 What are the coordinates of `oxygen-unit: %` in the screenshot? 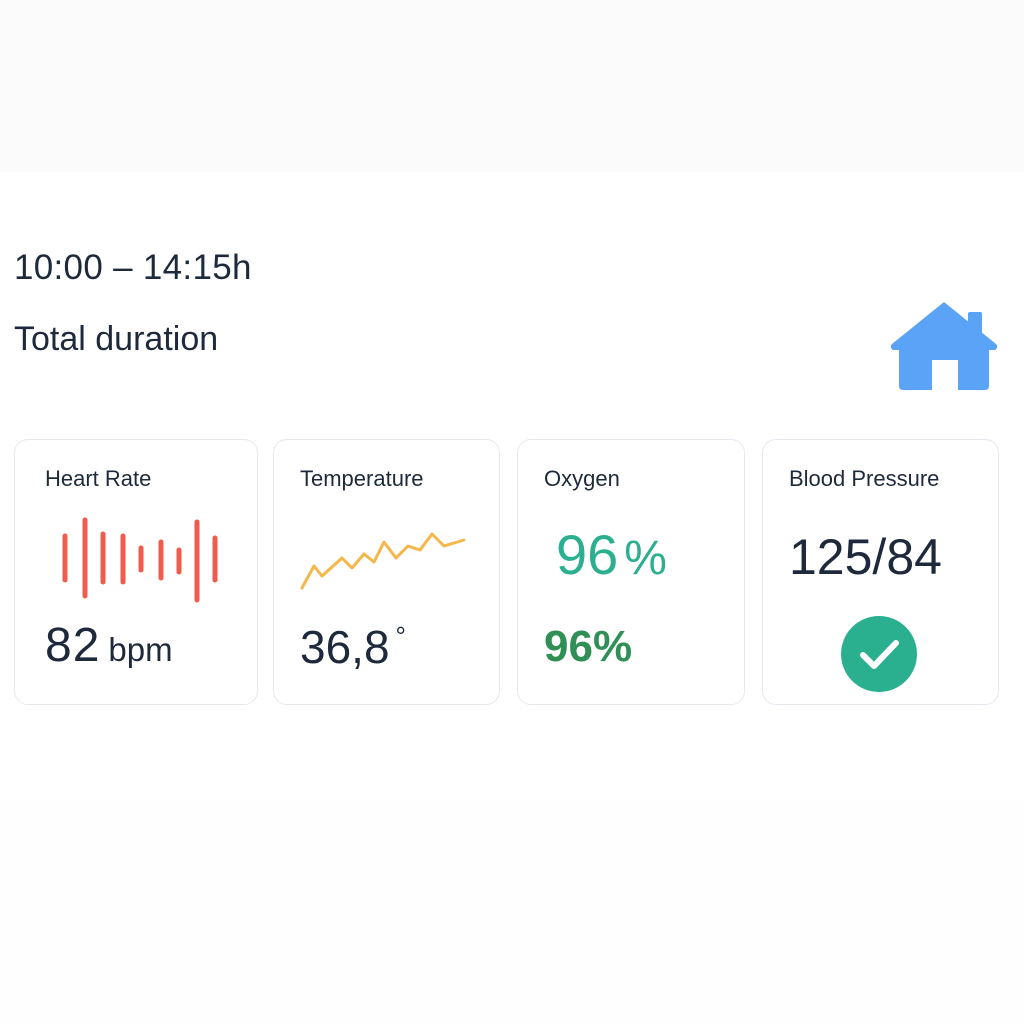 It's located at (645, 558).